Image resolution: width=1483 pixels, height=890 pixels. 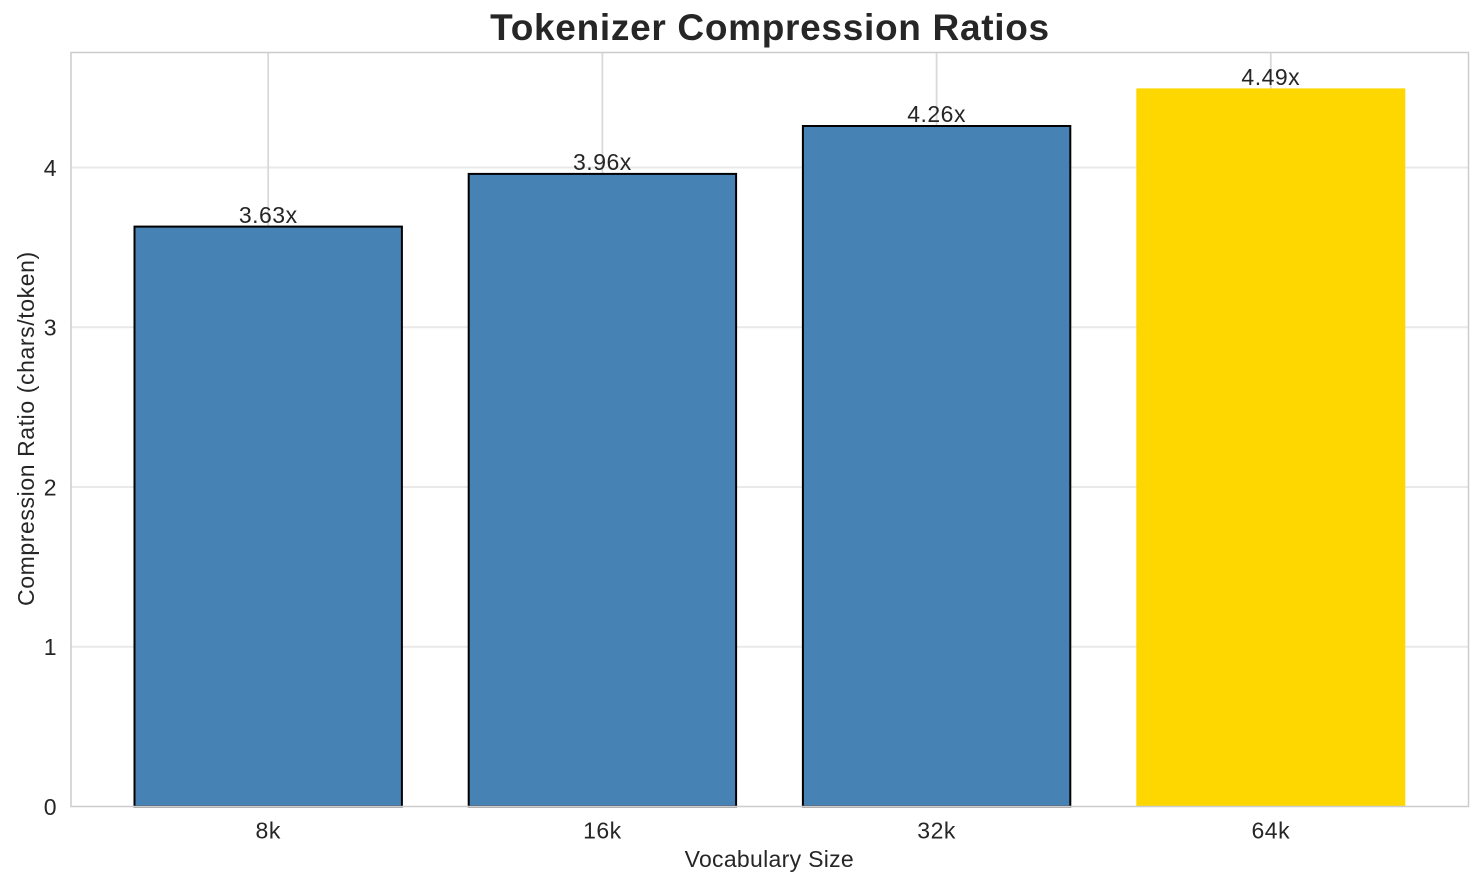 I want to click on svg-text: 0, so click(x=50, y=807).